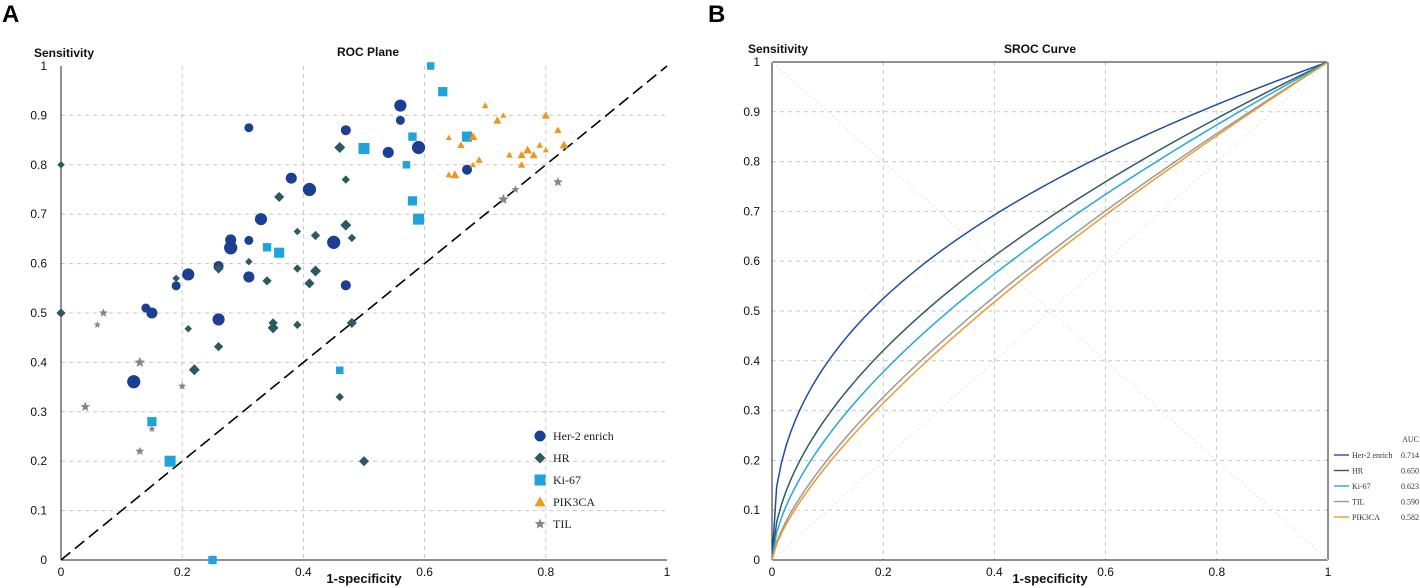 The height and width of the screenshot is (588, 1420). I want to click on legend-marker-her-2-enrich, so click(540, 436).